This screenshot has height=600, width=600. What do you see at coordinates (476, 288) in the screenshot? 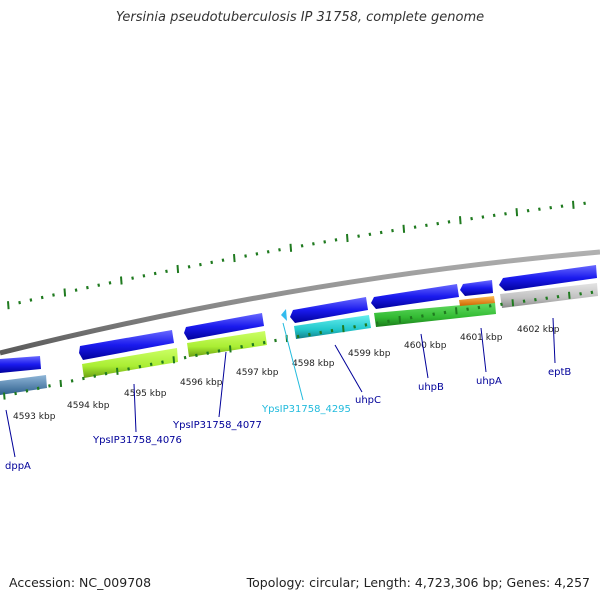
I see `cds-arrow-uhpA` at bounding box center [476, 288].